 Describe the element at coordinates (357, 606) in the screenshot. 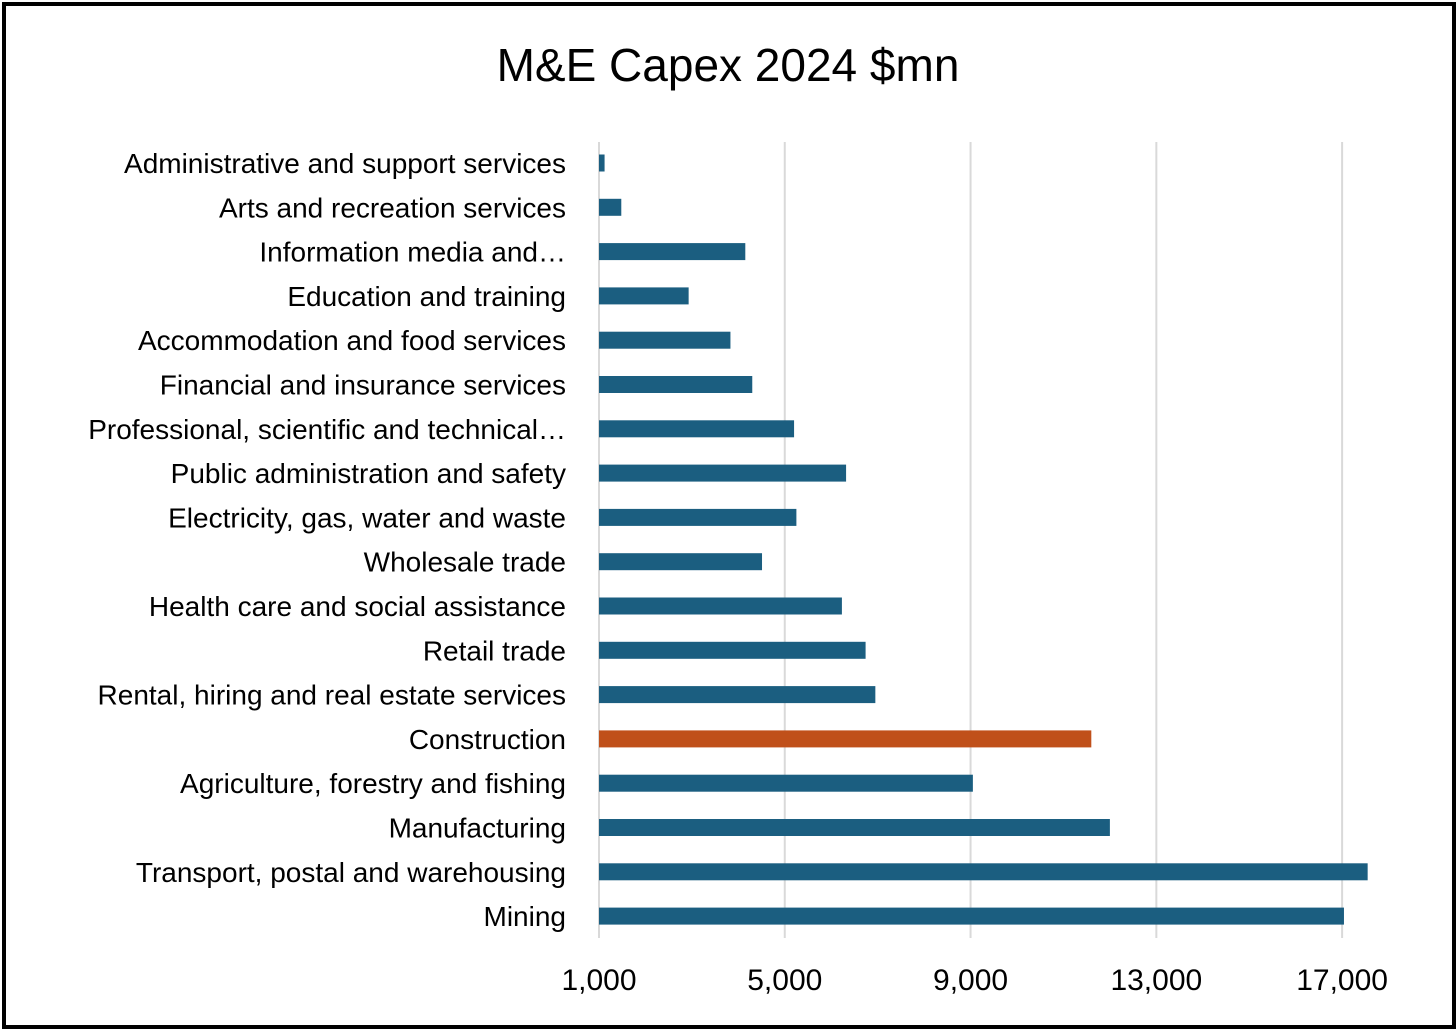

I see `category-label: Health care and social assistance` at that location.